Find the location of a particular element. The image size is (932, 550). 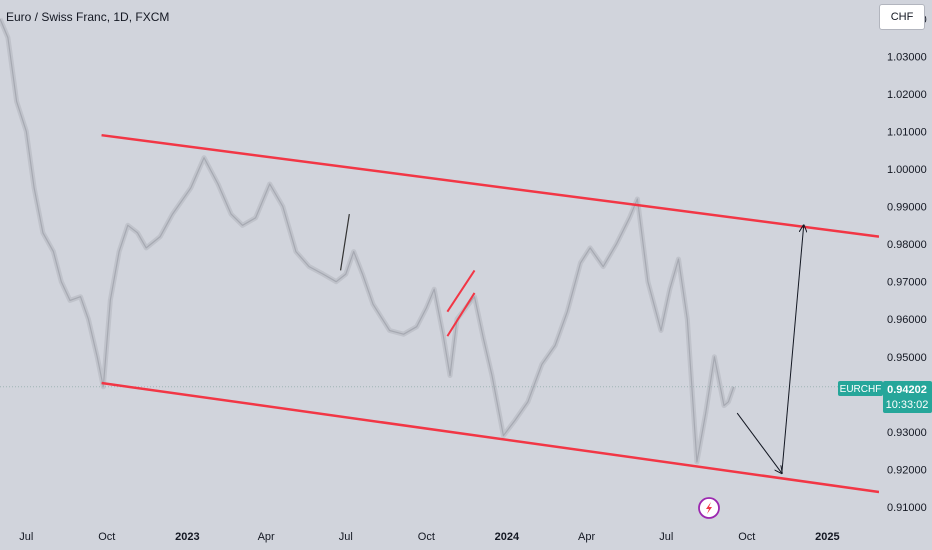

price-tick-label: 0.98000 is located at coordinates (907, 245).